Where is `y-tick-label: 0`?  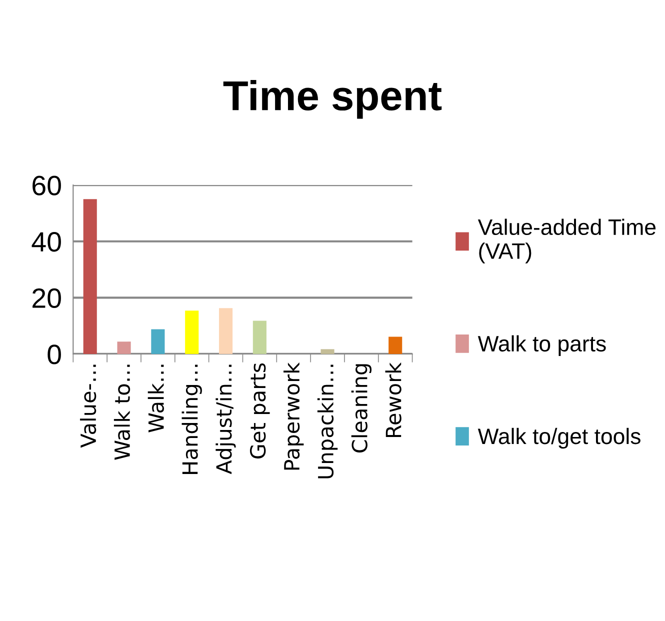
y-tick-label: 0 is located at coordinates (54, 354).